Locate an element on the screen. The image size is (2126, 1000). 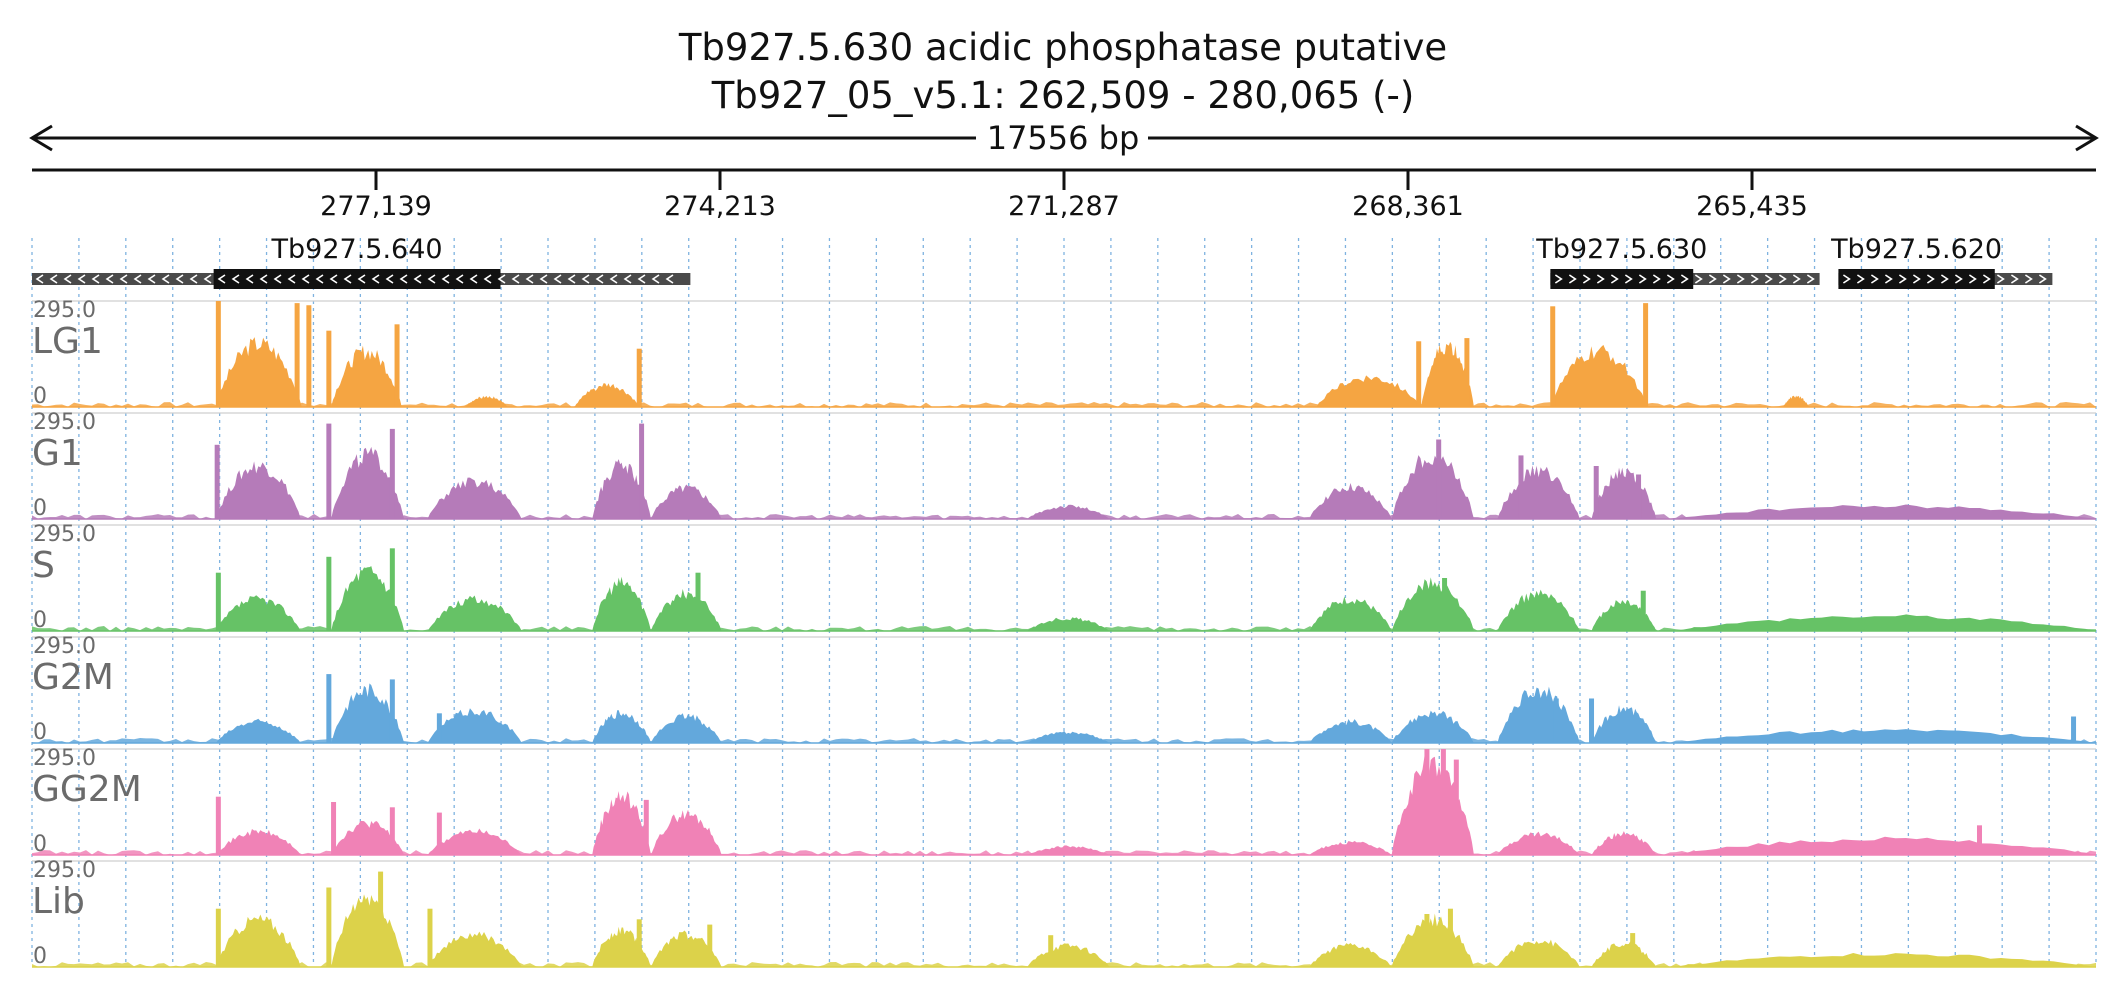
track-ymin-label: 0 is located at coordinates (40, 732).